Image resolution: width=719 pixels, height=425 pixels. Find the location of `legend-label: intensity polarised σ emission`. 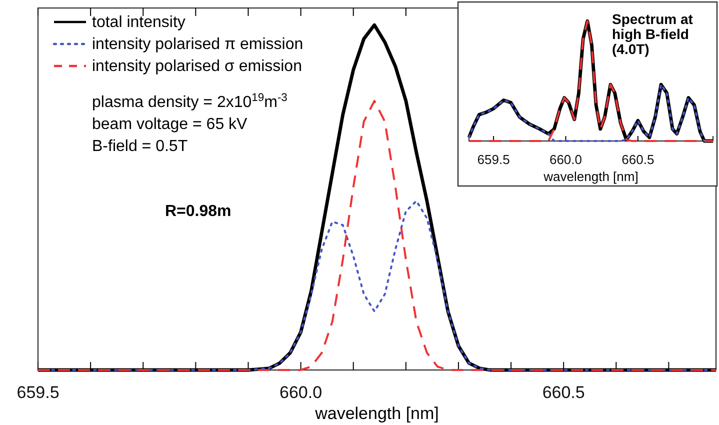

legend-label: intensity polarised σ emission is located at coordinates (197, 66).